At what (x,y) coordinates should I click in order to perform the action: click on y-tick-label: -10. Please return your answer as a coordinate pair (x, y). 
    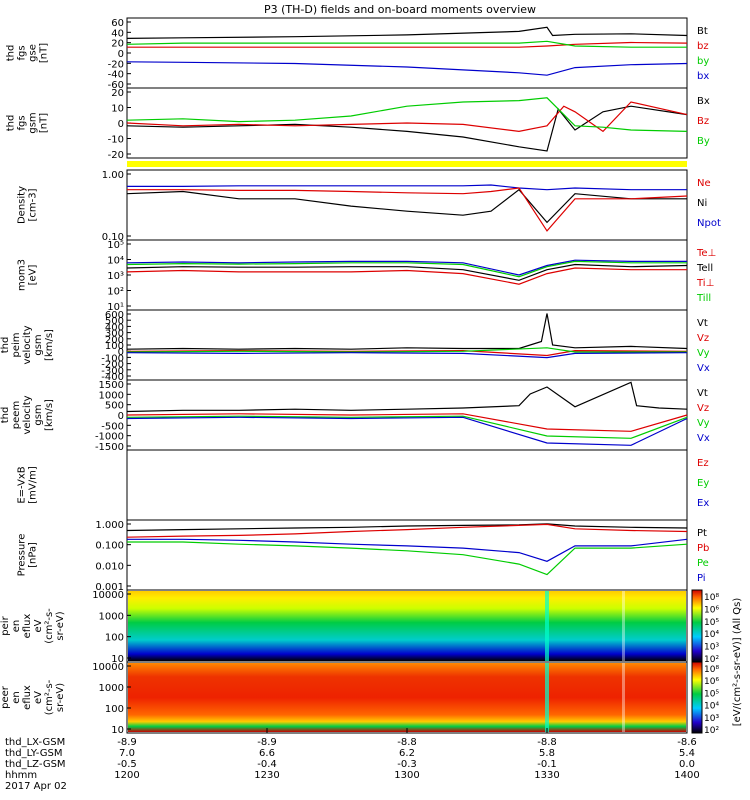
    Looking at the image, I should click on (116, 140).